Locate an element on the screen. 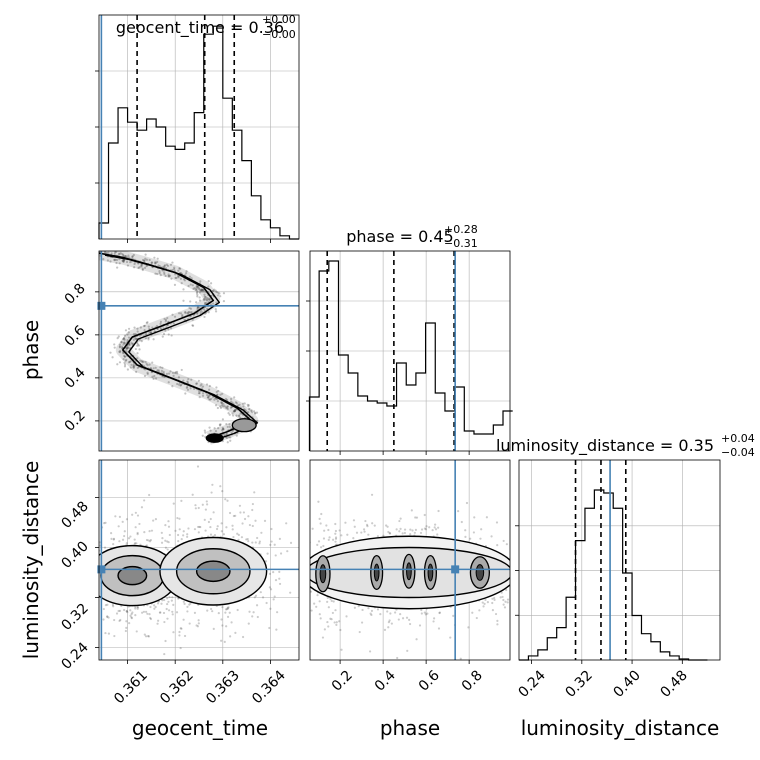  title-geocent-time-minus: −0.00 is located at coordinates (279, 34).